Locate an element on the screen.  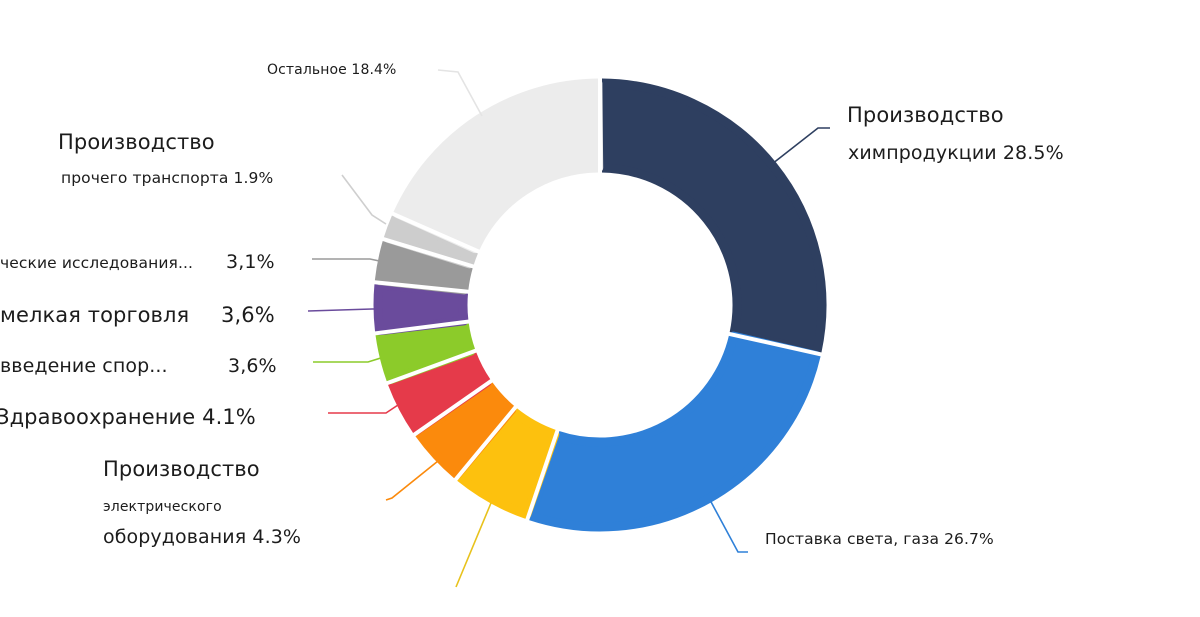
leader-line-sport is located at coordinates (349, 359).